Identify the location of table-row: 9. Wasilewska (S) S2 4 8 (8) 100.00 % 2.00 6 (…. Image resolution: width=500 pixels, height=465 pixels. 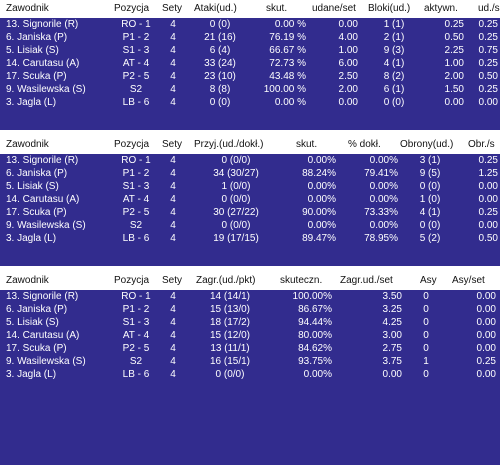
(250, 89).